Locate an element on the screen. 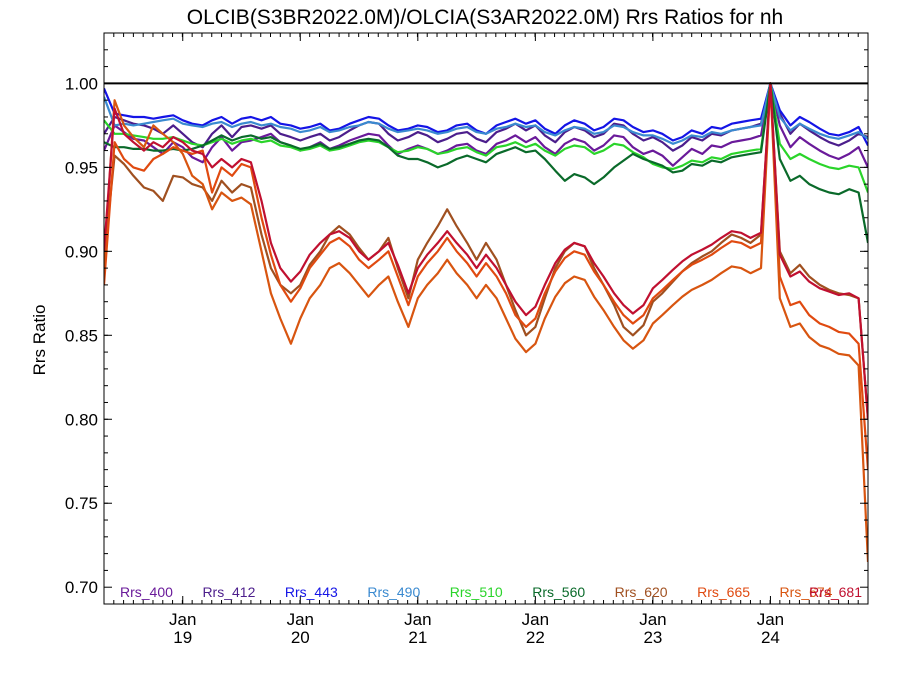  x-tick-label-year: 23 is located at coordinates (652, 637).